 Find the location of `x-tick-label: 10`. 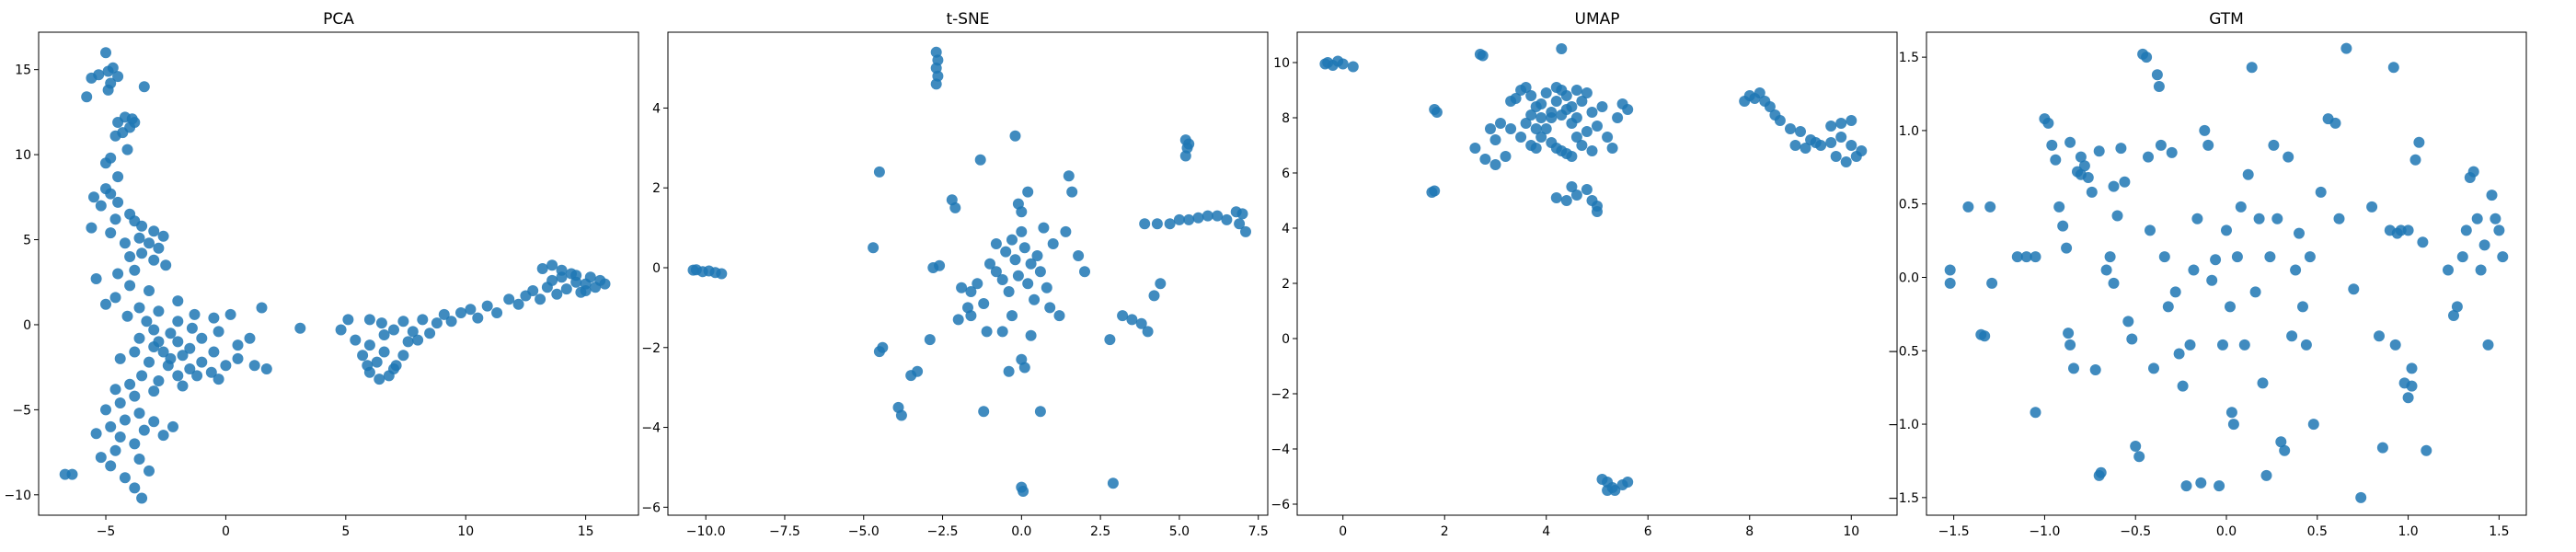

x-tick-label: 10 is located at coordinates (1851, 531).